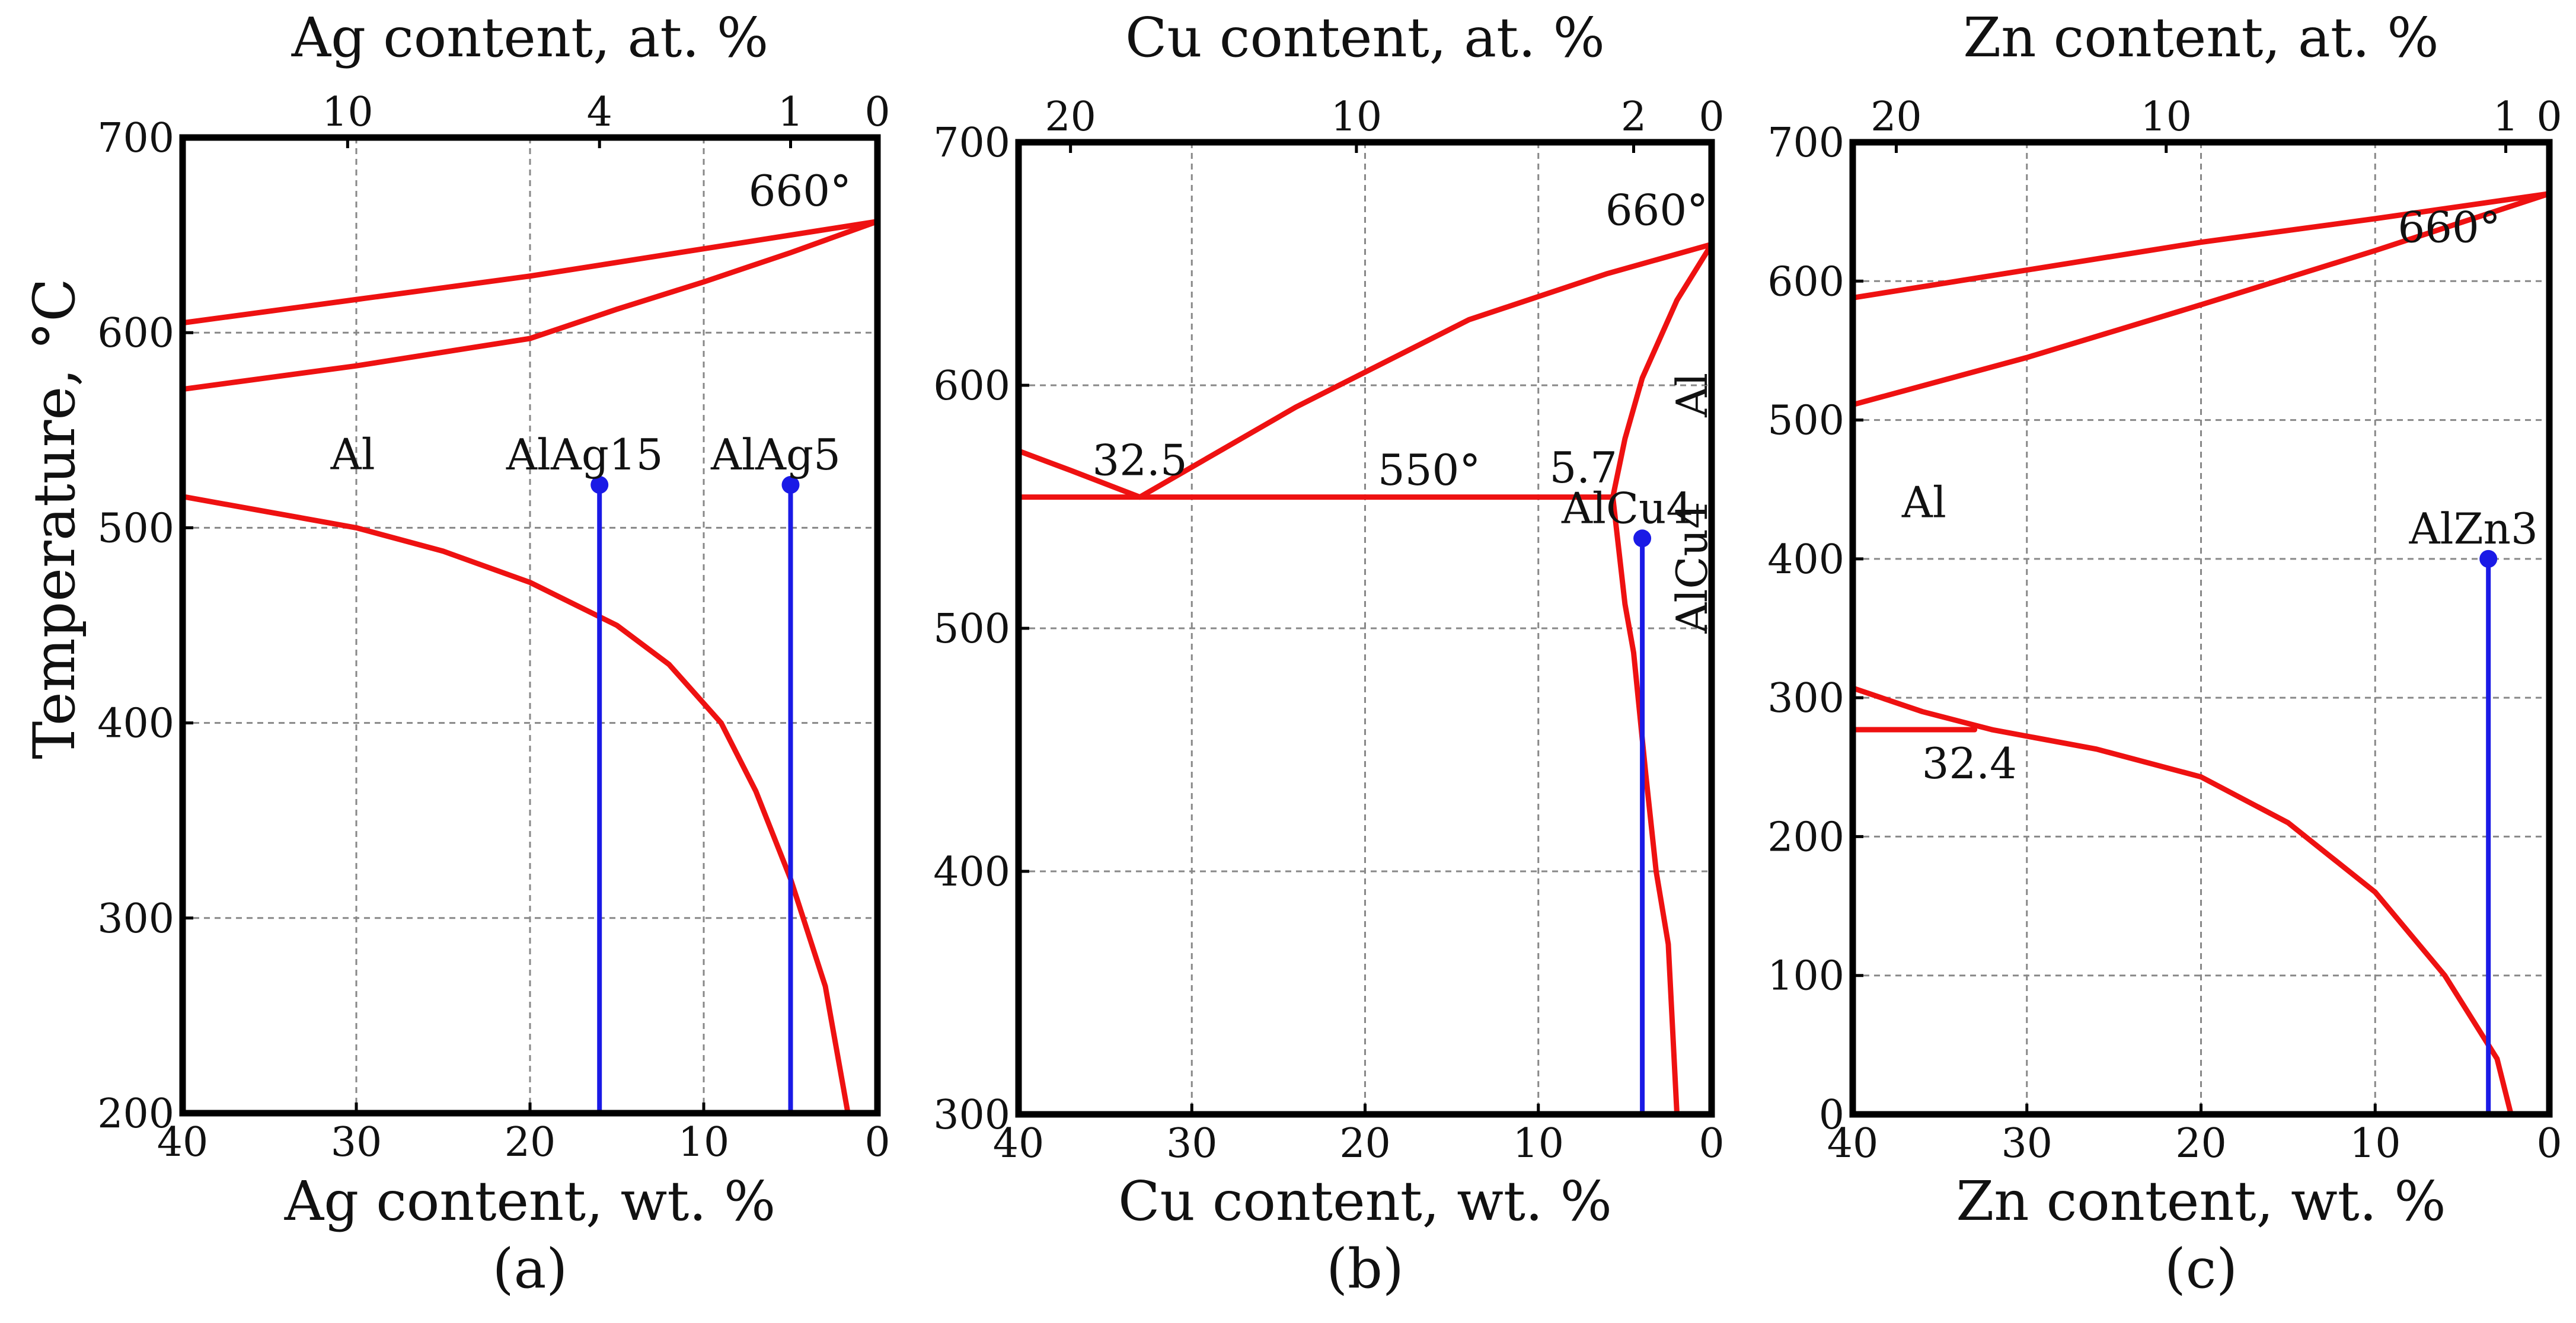 The image size is (2576, 1323). Describe the element at coordinates (1633, 117) in the screenshot. I see `top-tick-label: 2` at that location.